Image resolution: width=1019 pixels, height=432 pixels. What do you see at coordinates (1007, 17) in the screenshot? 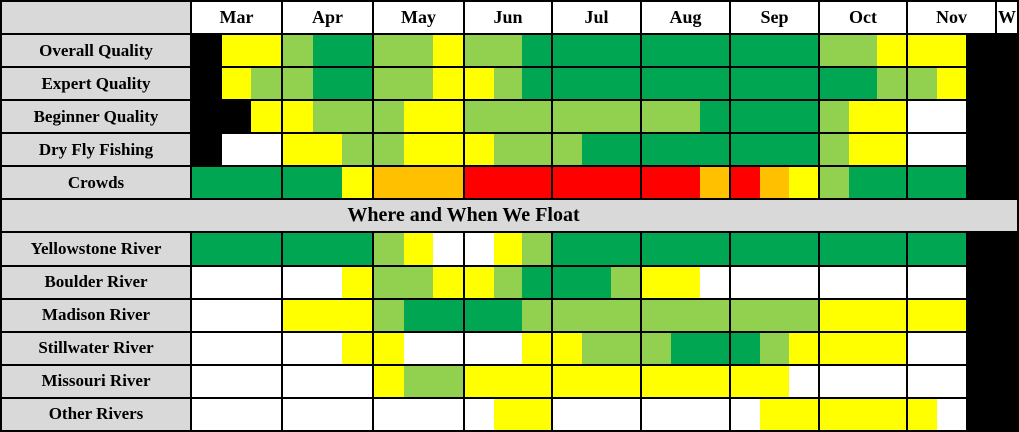
I see `partial-month-header: W` at bounding box center [1007, 17].